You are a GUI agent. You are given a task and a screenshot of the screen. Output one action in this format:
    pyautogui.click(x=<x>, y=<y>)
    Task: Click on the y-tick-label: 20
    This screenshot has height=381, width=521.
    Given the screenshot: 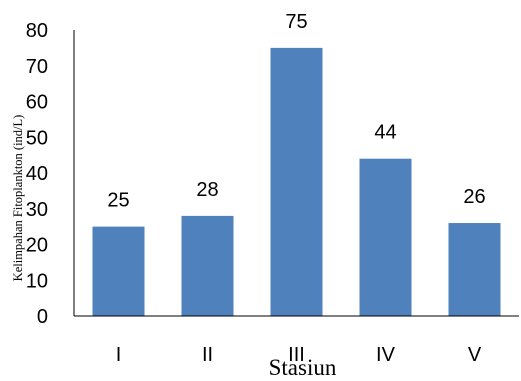 What is the action you would take?
    pyautogui.click(x=37, y=246)
    